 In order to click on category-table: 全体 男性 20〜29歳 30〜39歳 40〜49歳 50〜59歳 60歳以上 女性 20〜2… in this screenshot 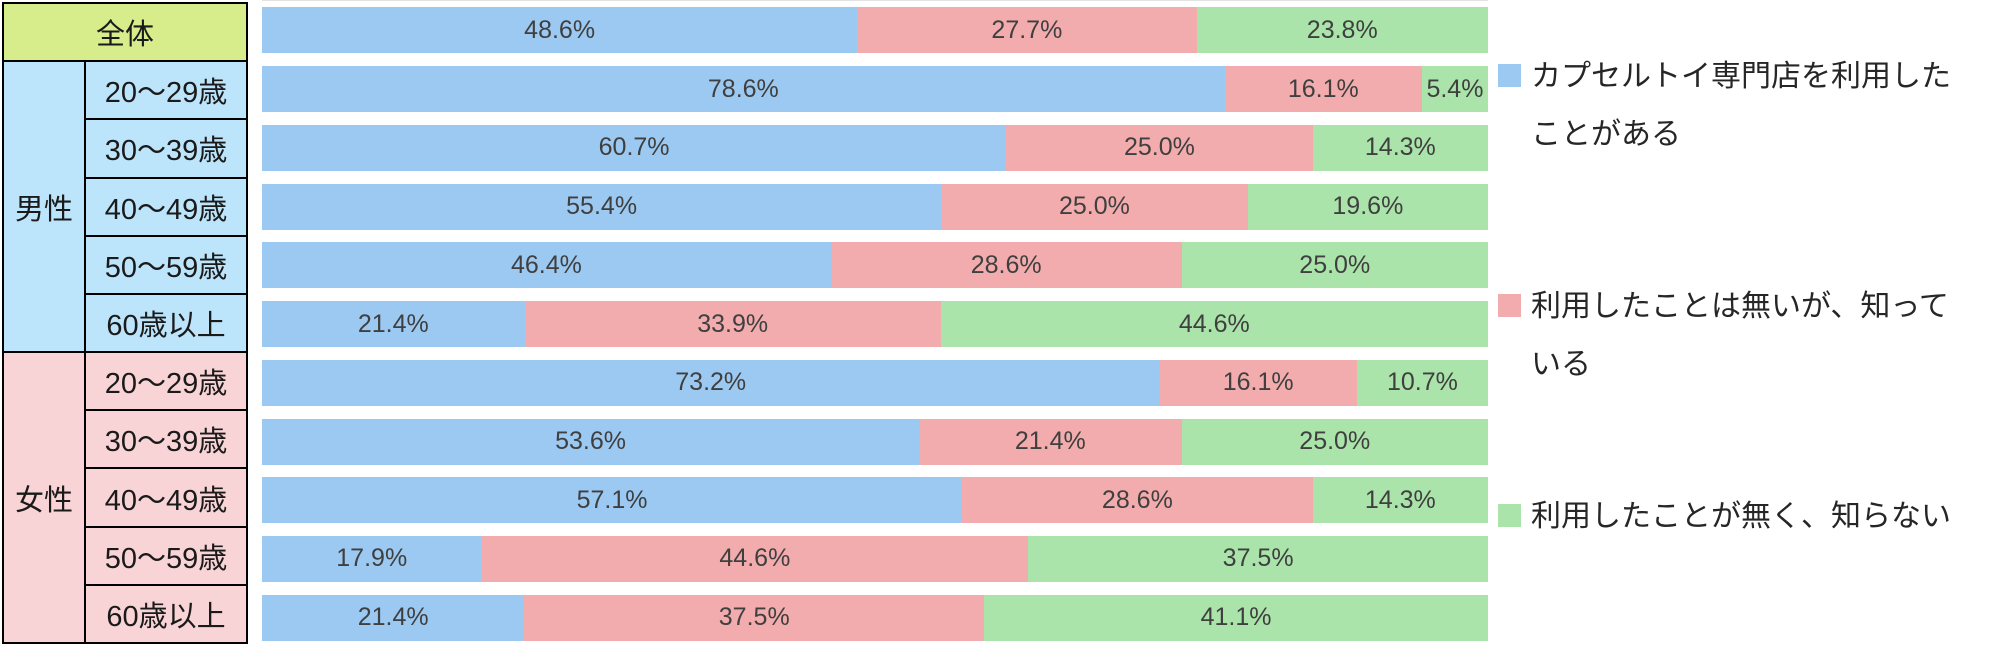, I will do `click(125, 323)`.